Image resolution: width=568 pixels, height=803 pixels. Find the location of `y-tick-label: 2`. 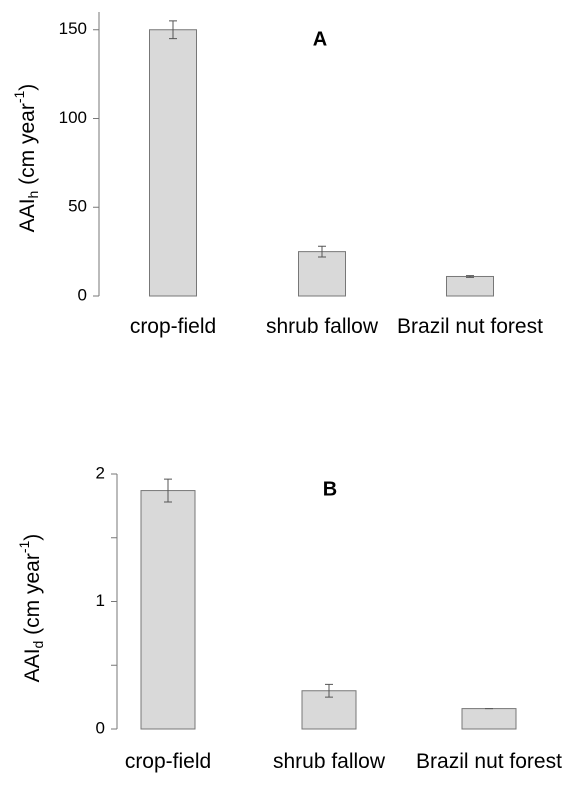

y-tick-label: 2 is located at coordinates (100, 472).